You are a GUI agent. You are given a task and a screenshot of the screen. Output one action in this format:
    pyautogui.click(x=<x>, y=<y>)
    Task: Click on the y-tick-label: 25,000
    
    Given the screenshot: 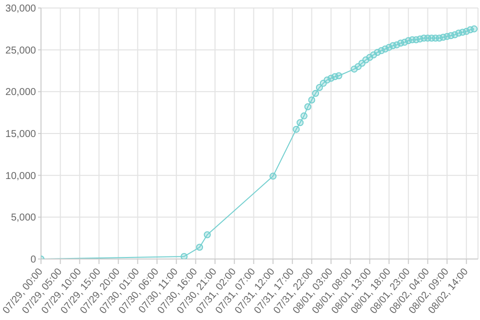 What is the action you would take?
    pyautogui.click(x=20, y=50)
    